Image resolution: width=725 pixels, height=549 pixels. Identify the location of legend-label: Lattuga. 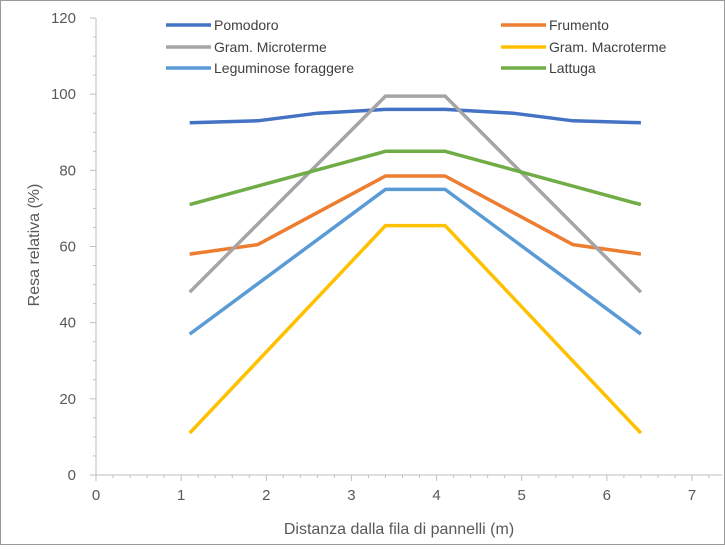
(572, 68).